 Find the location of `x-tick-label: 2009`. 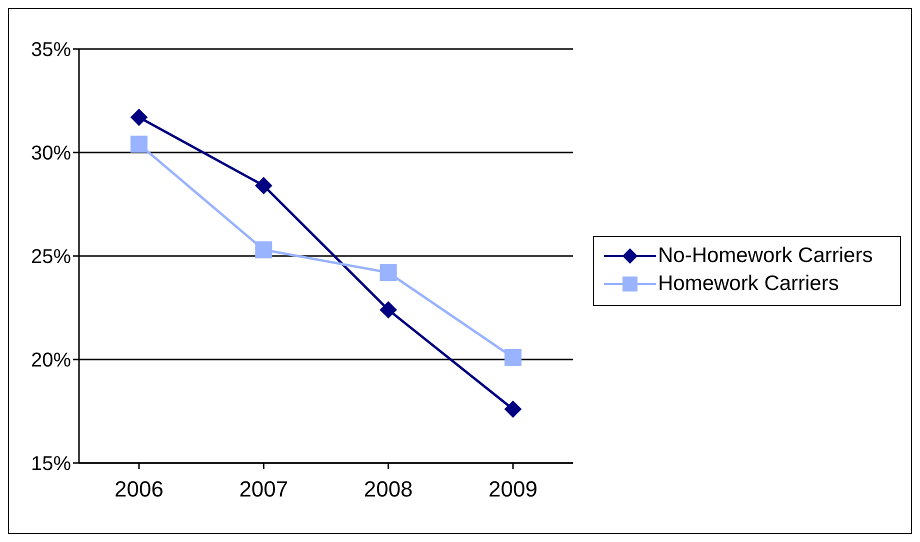

x-tick-label: 2009 is located at coordinates (513, 489).